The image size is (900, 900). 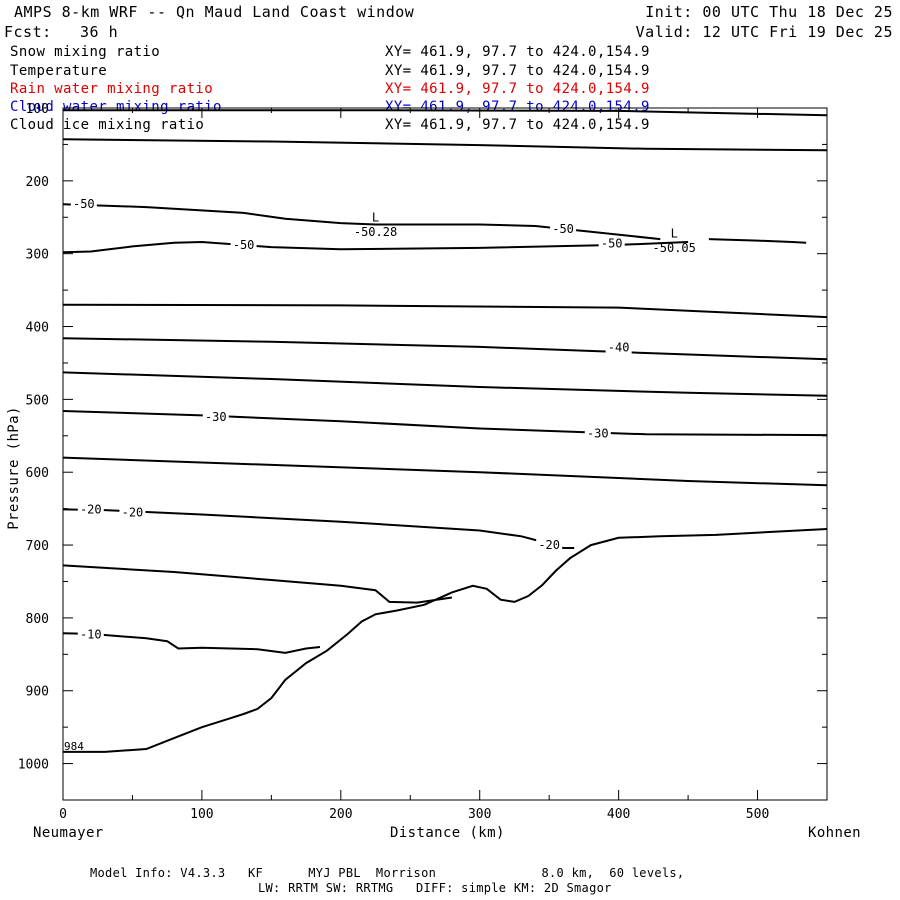 What do you see at coordinates (74, 746) in the screenshot?
I see `terrain-surface-label: 984` at bounding box center [74, 746].